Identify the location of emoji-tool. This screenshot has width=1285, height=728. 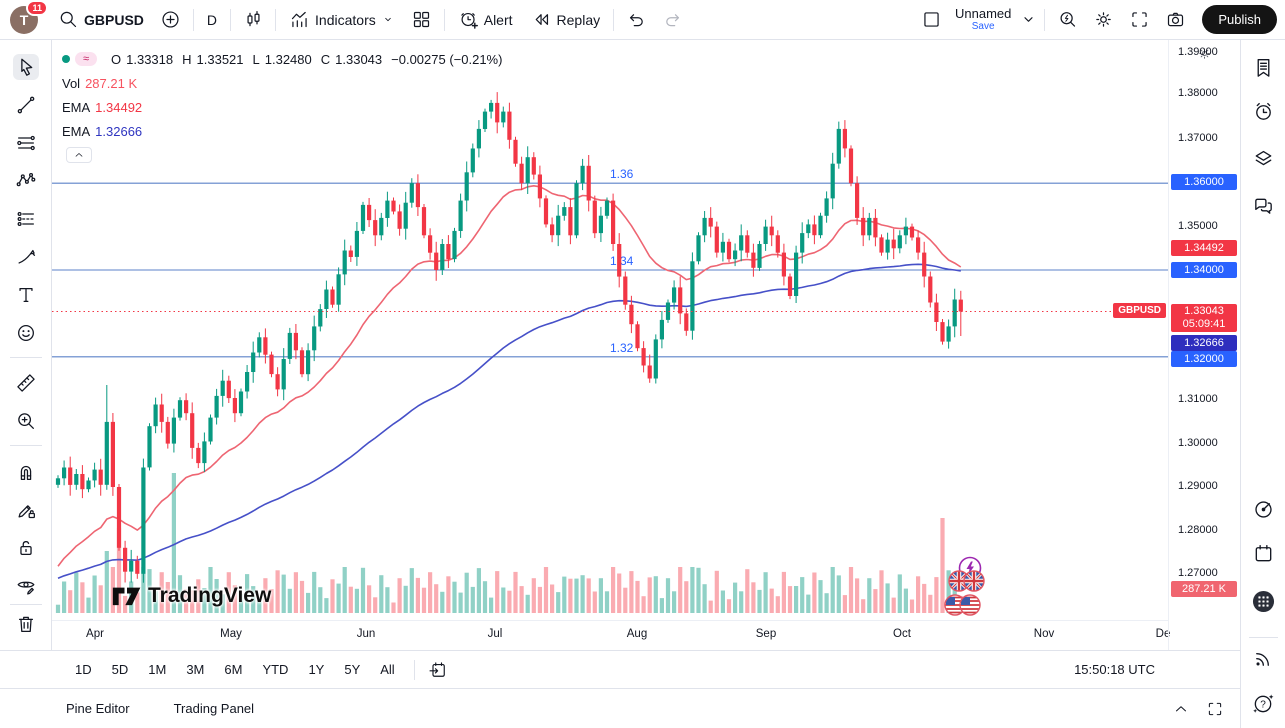
(26, 333).